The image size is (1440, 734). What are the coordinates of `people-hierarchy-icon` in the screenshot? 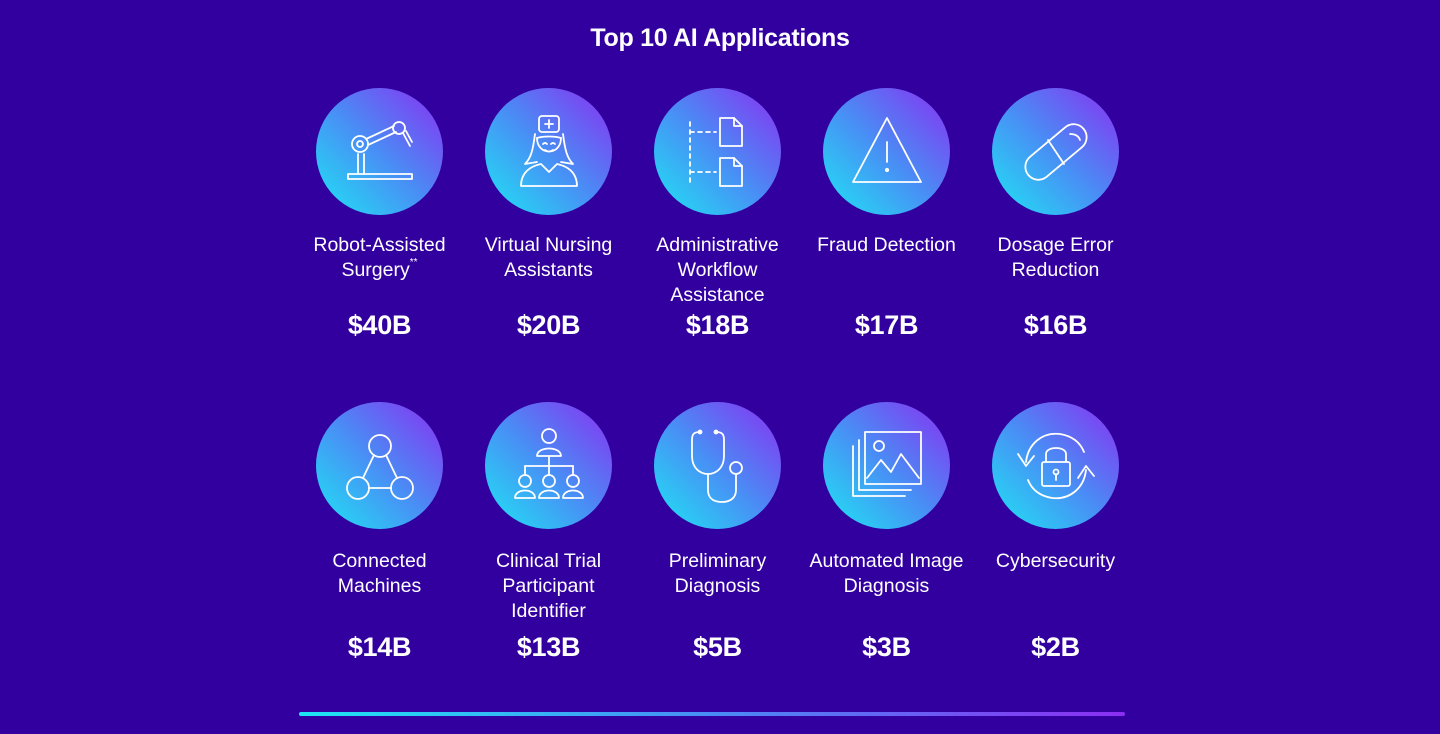 It's located at (548, 463).